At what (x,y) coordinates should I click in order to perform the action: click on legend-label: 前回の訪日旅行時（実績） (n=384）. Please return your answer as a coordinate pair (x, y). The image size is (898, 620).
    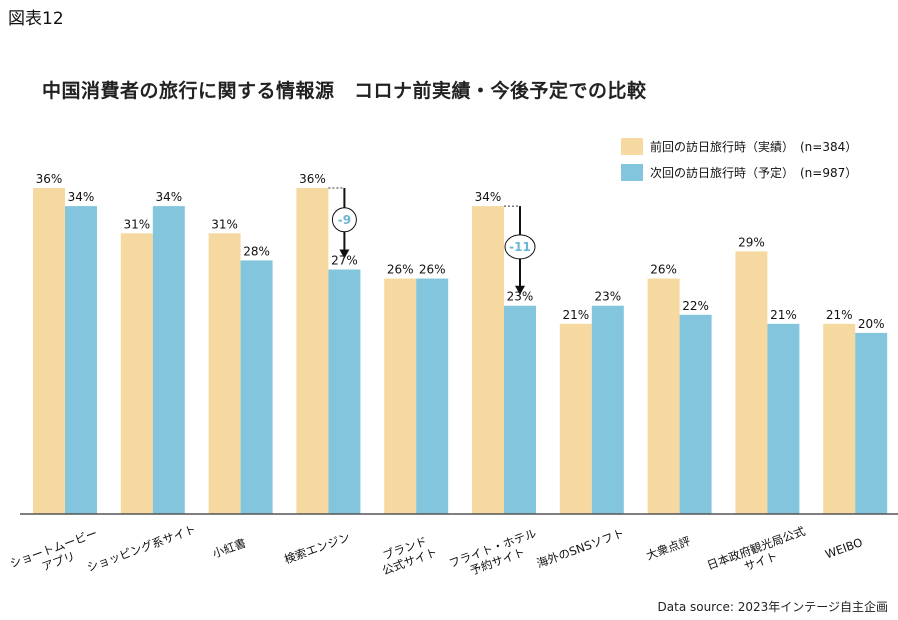
    Looking at the image, I should click on (753, 146).